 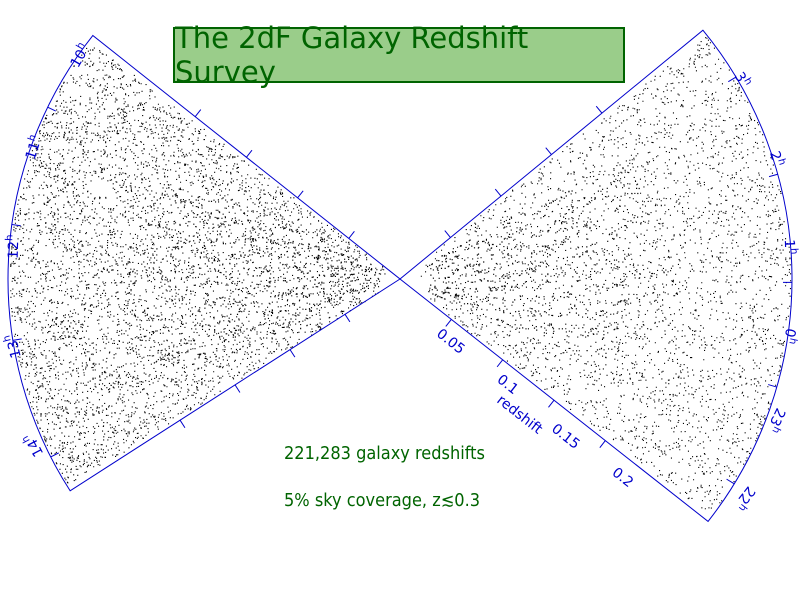 I want to click on hour-label-left: 11h, so click(x=33, y=147).